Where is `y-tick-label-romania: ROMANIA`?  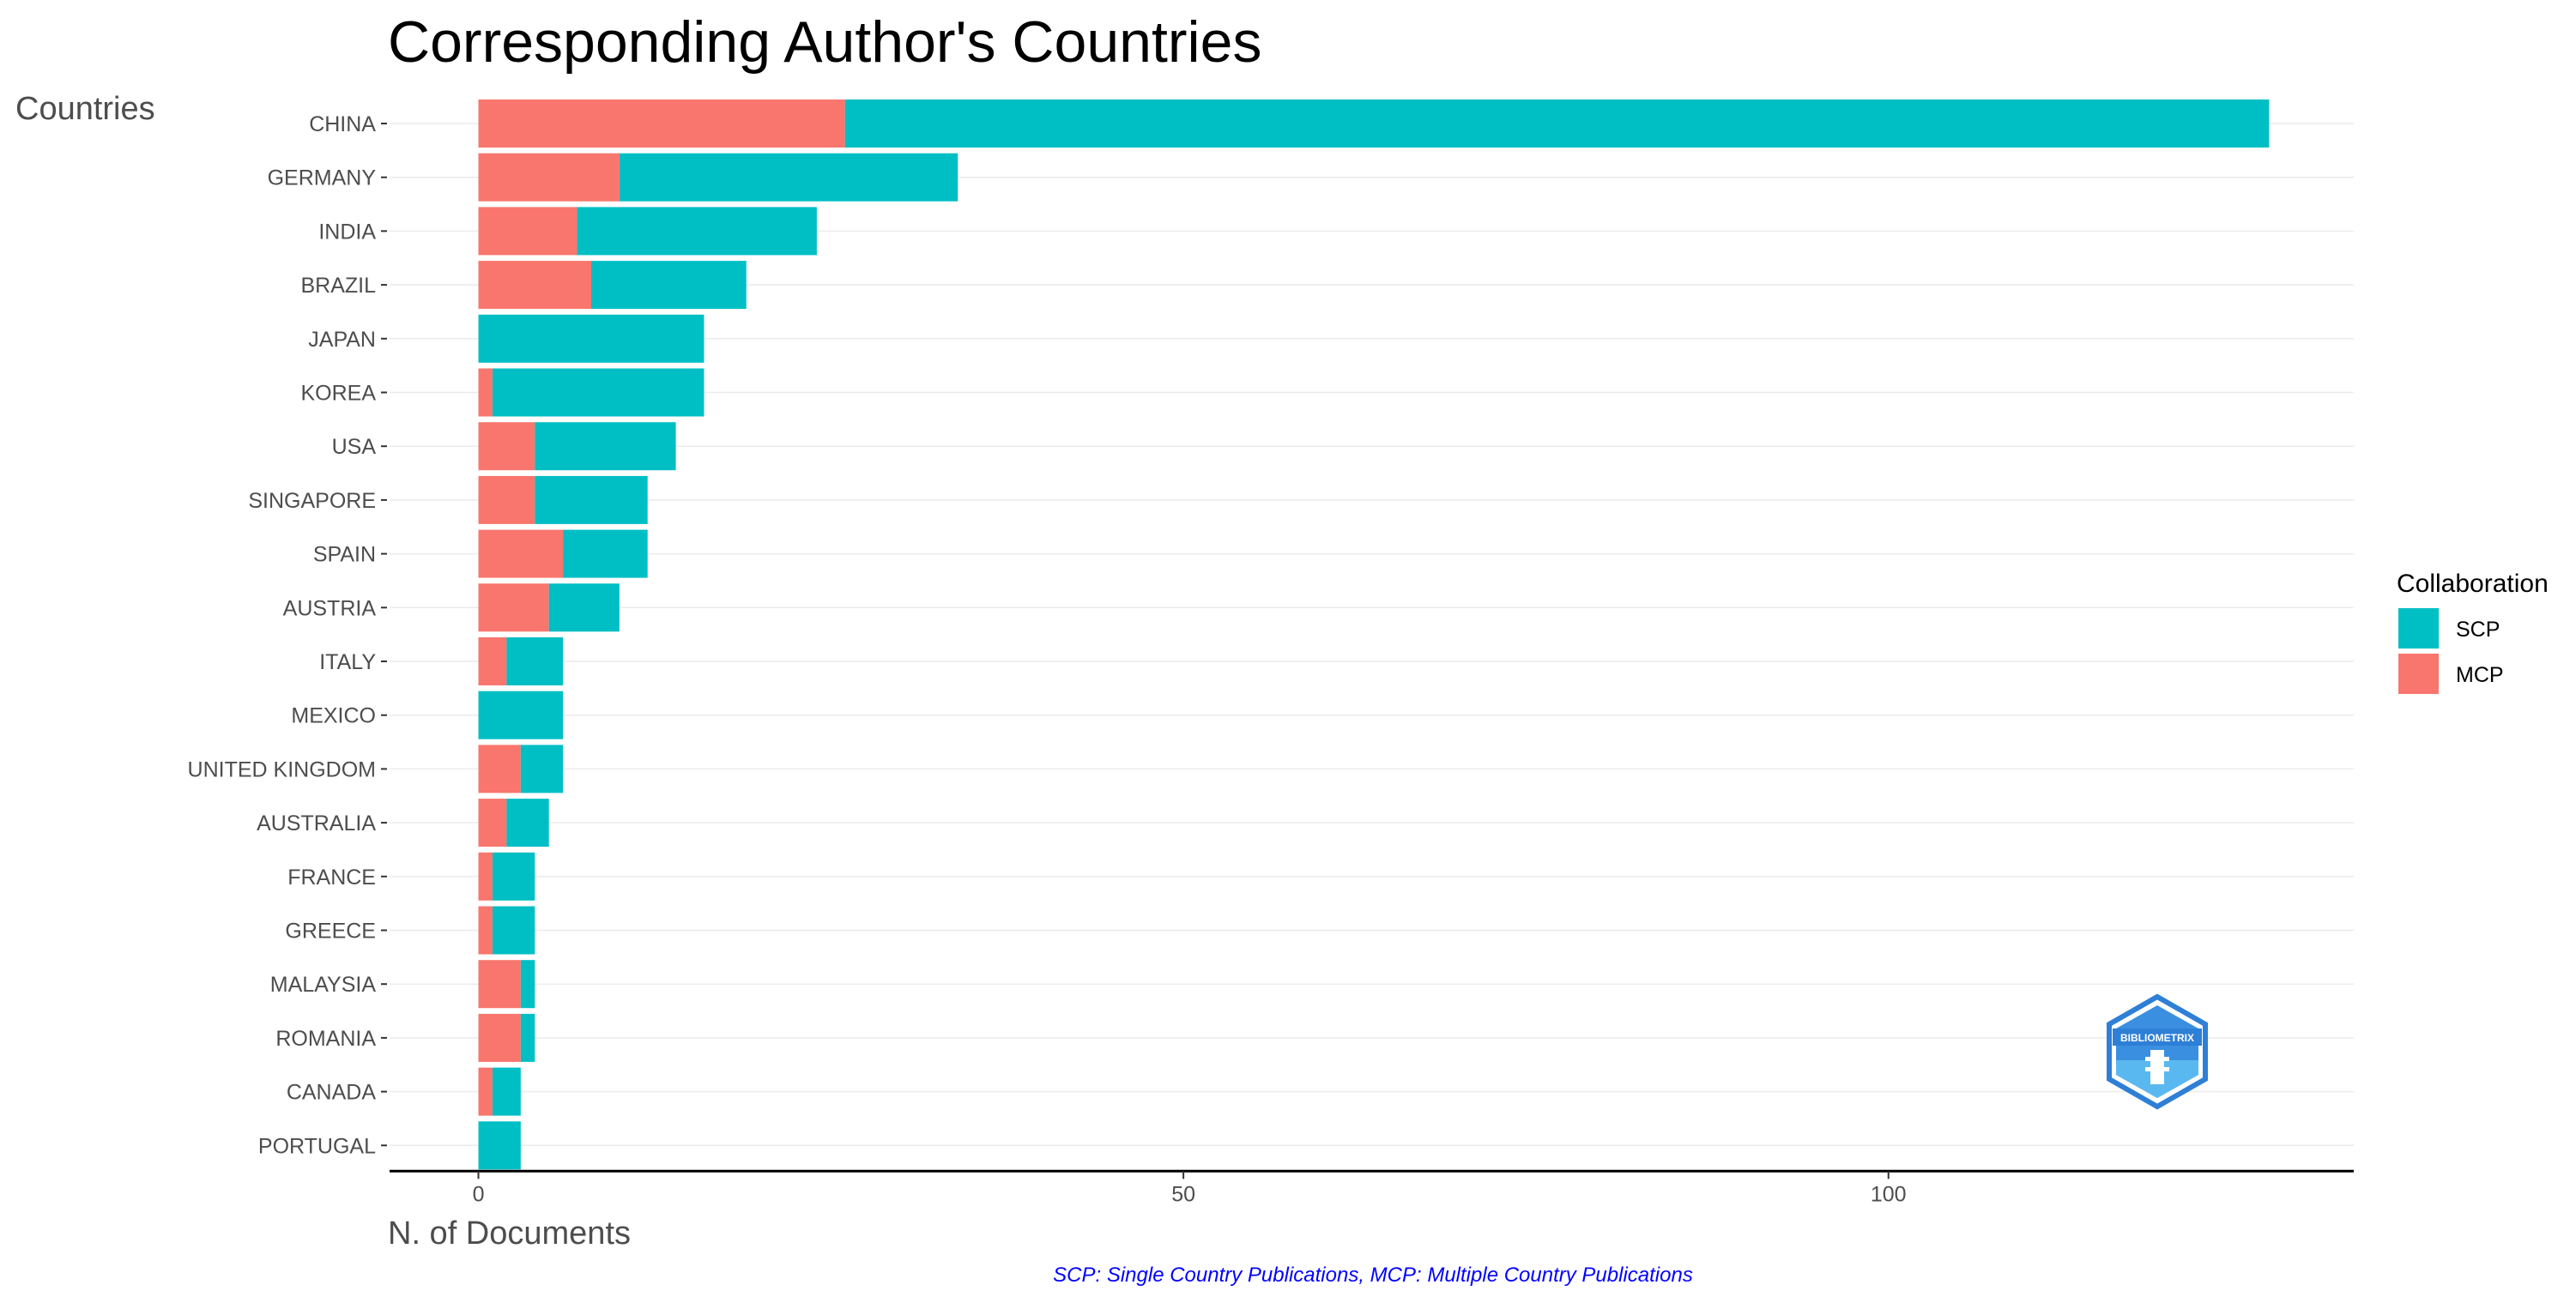 y-tick-label-romania: ROMANIA is located at coordinates (325, 1039).